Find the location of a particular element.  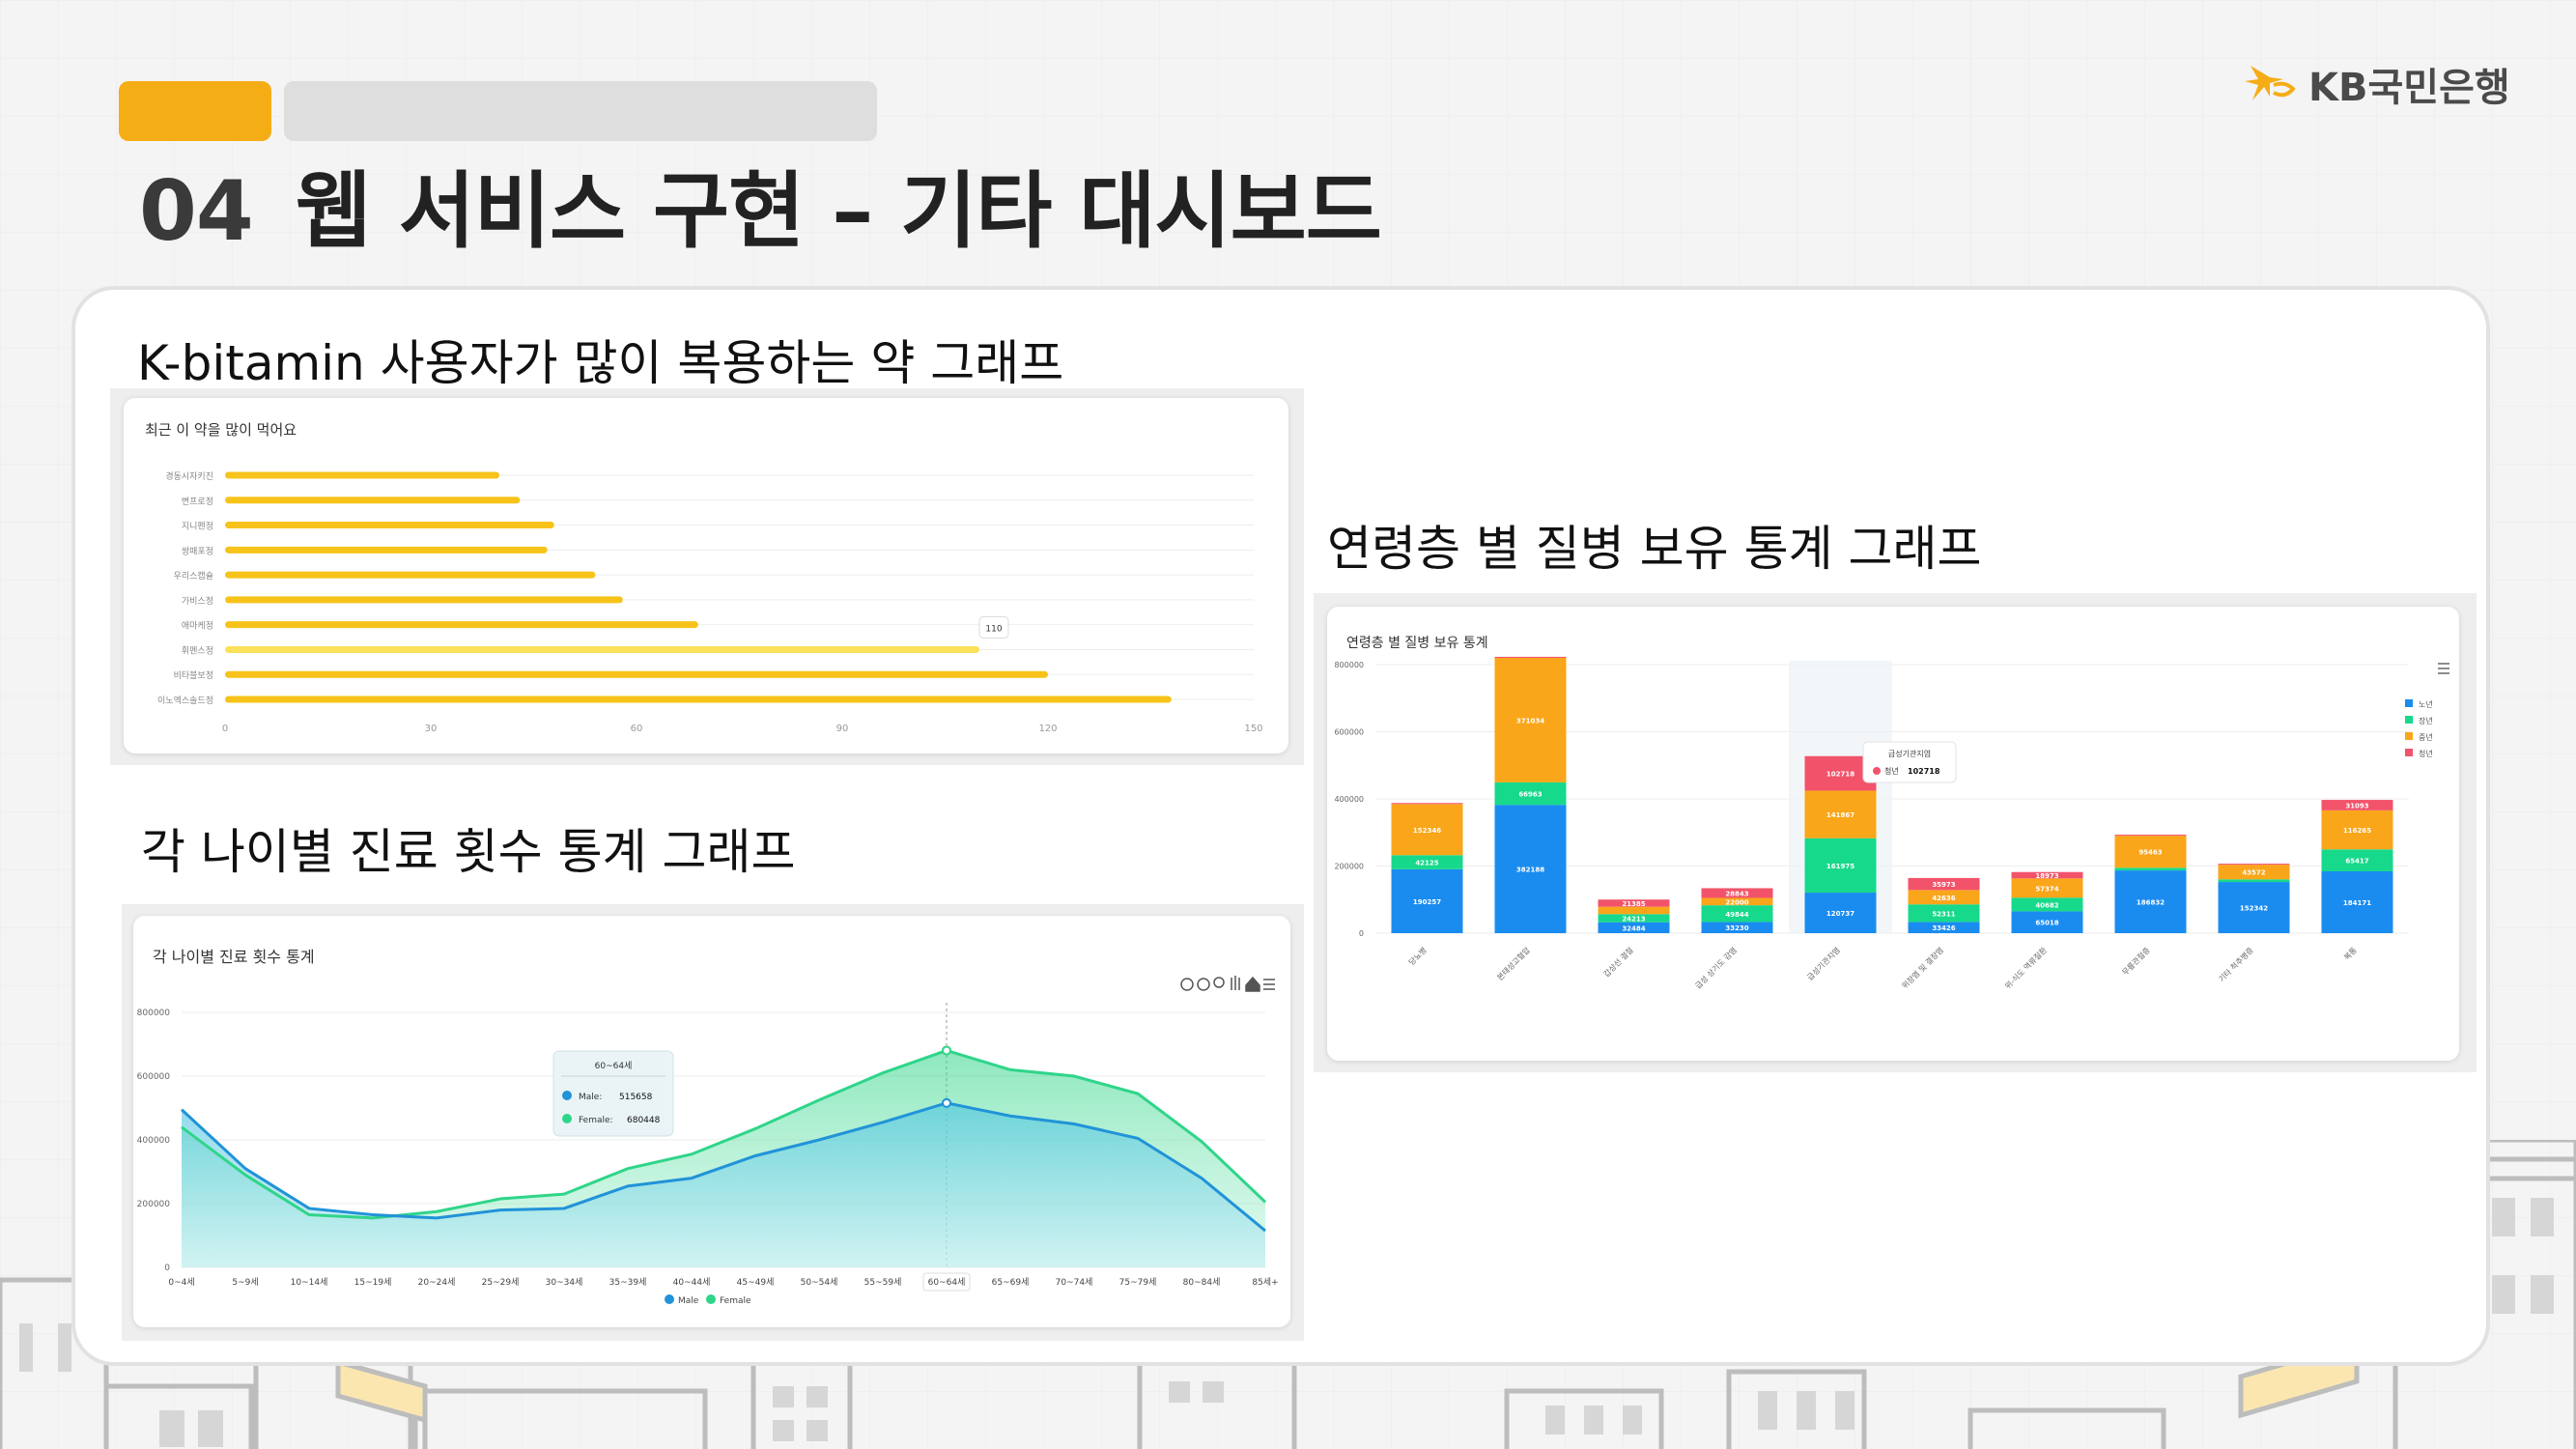

y-category-label: 경동시자키진 is located at coordinates (189, 476).